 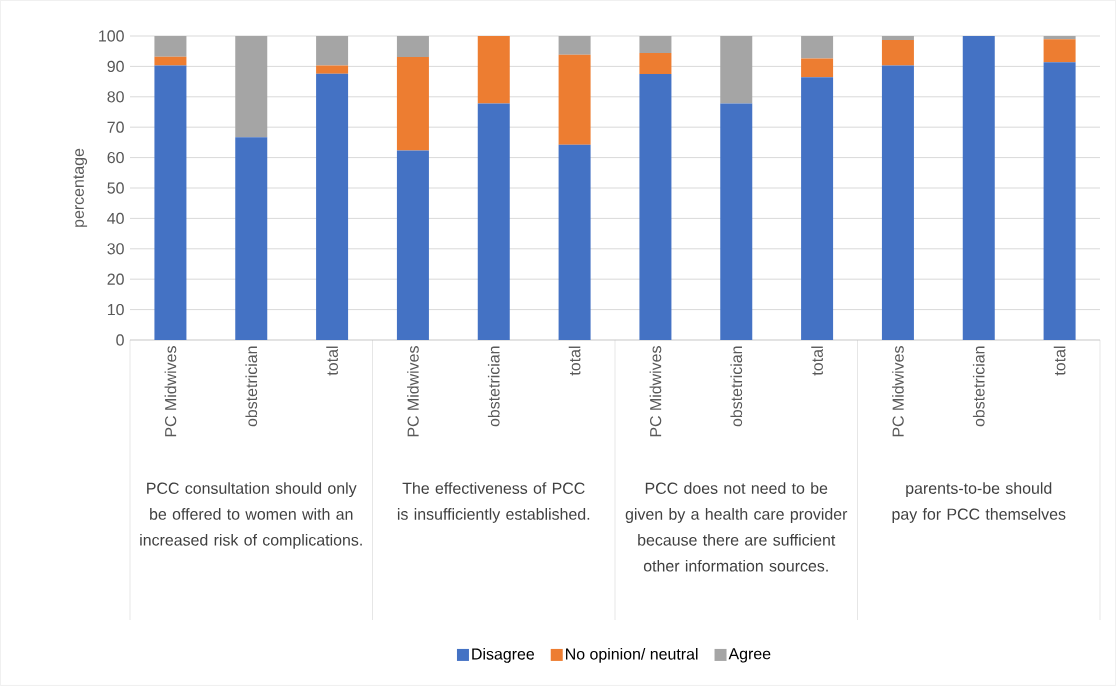 What do you see at coordinates (80, 187) in the screenshot?
I see `y-axis-title: percentage` at bounding box center [80, 187].